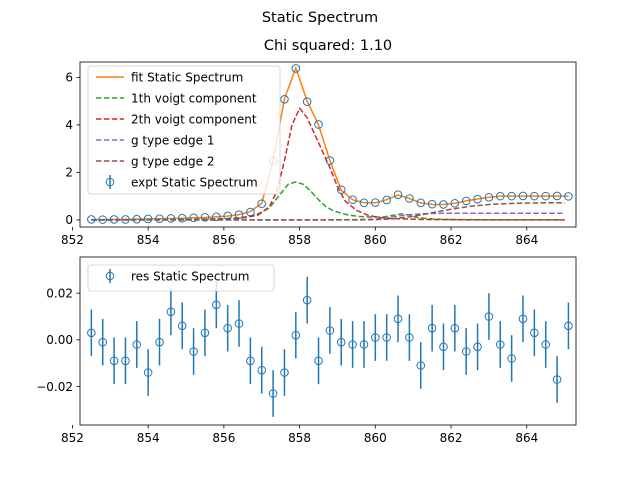  I want to click on series-1th-voigt-component, so click(328, 201).